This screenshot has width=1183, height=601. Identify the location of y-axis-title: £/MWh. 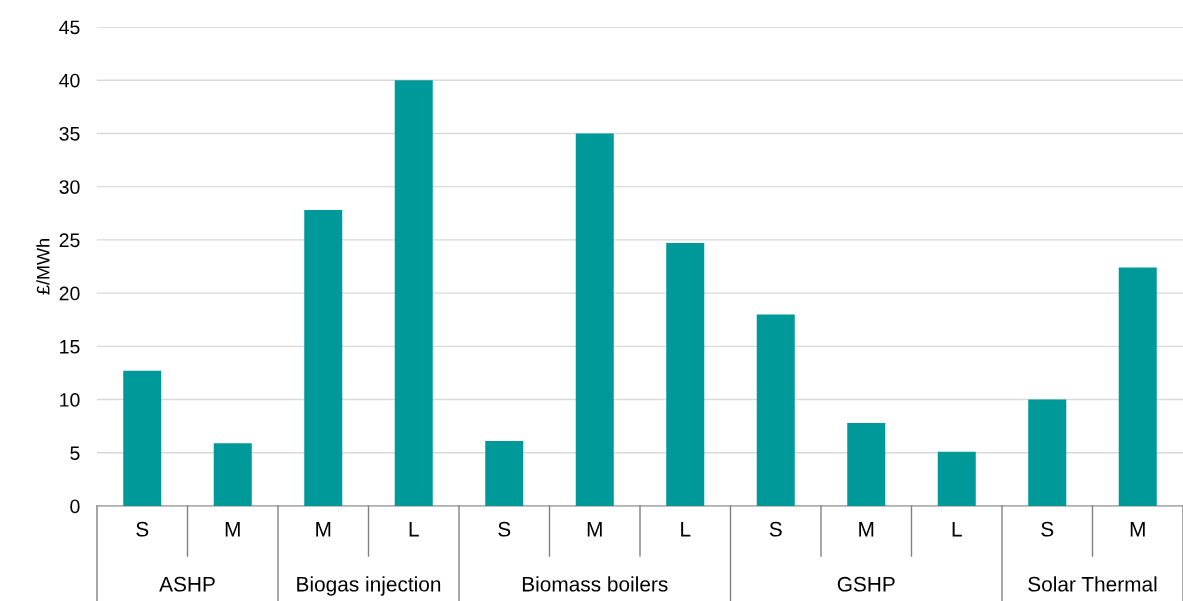
(43, 267).